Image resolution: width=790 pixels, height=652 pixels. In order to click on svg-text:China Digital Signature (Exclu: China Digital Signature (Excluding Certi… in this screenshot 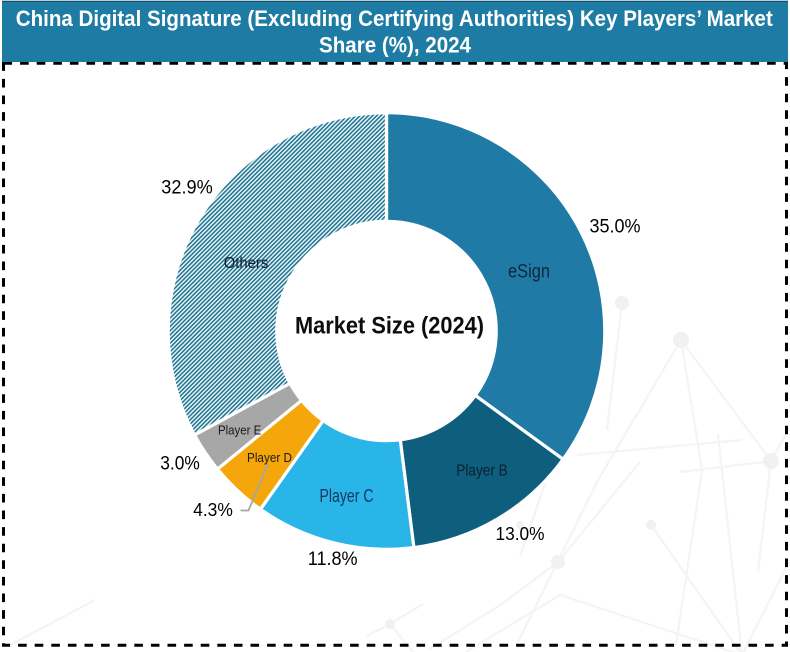, I will do `click(395, 18)`.